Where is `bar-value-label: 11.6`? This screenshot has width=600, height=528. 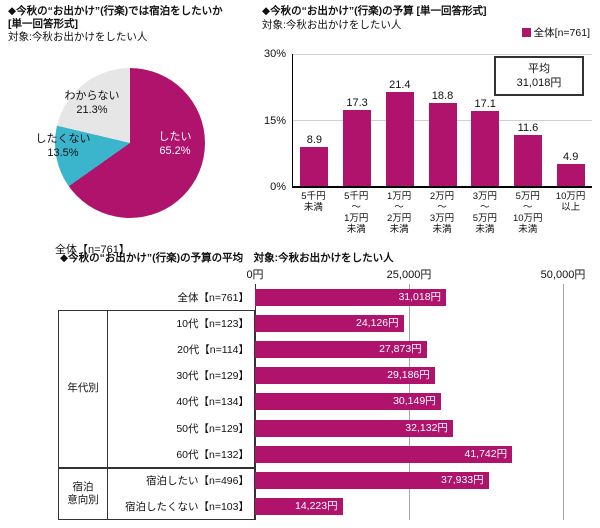 bar-value-label: 11.6 is located at coordinates (528, 127).